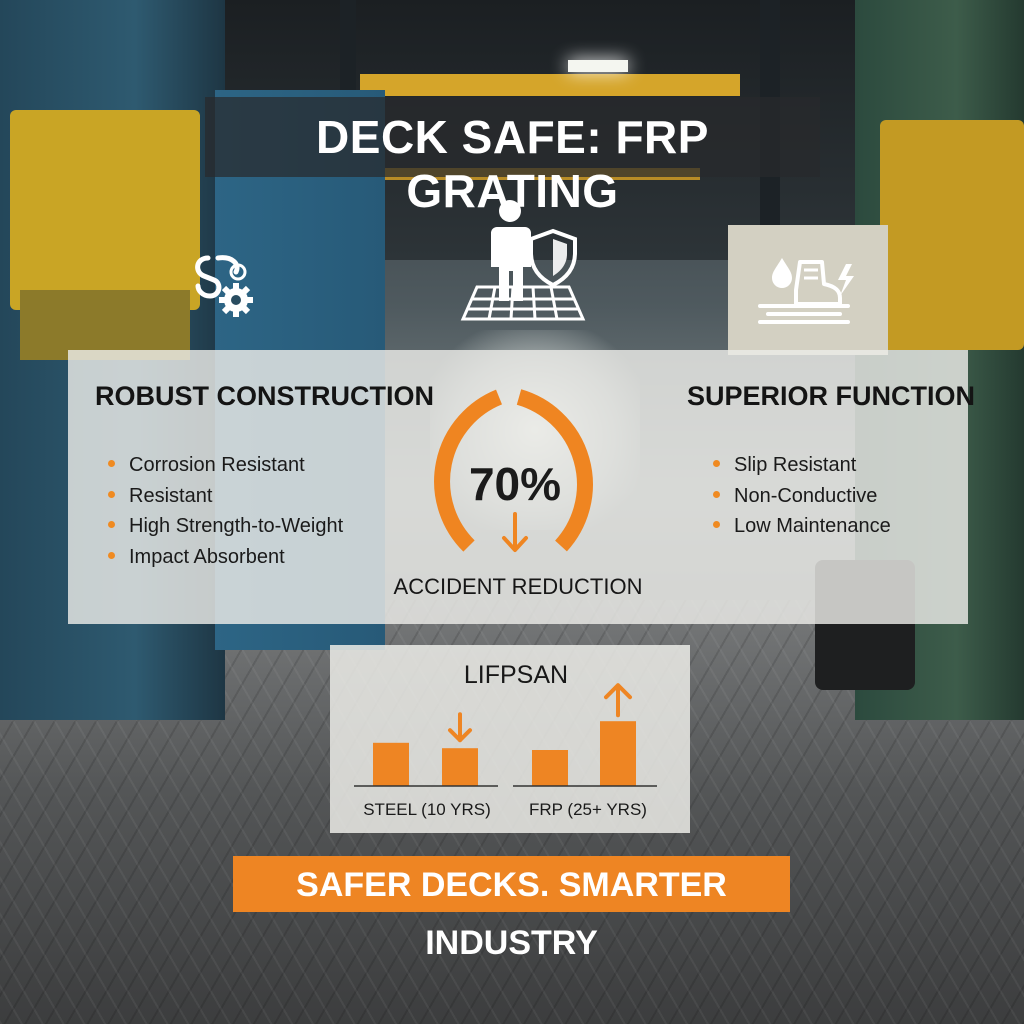 The image size is (1024, 1024). Describe the element at coordinates (505, 740) in the screenshot. I see `lifespan-chart: LIFPSAN STEEL (10 YRS) FRP (25+ YRS)` at that location.